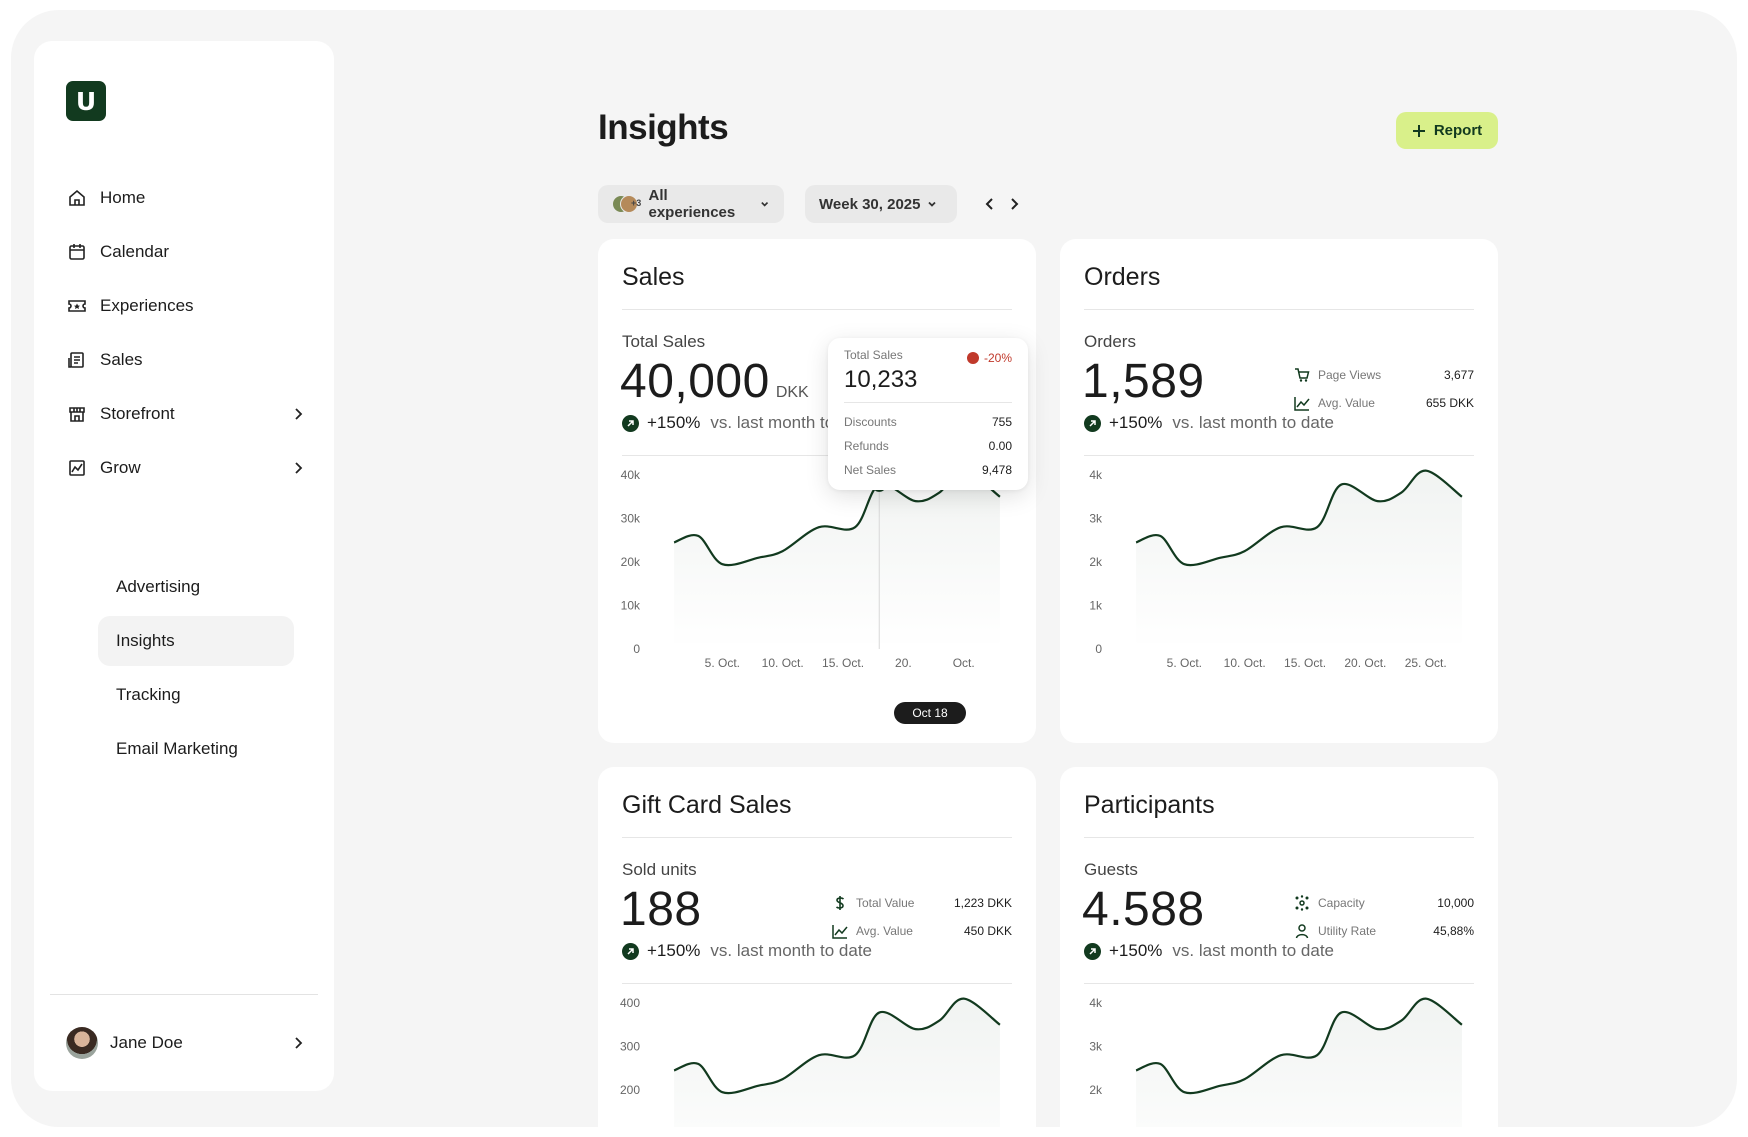  I want to click on side-stats: Capacity 10,000 Utility Rate 45,88%, so click(1384, 917).